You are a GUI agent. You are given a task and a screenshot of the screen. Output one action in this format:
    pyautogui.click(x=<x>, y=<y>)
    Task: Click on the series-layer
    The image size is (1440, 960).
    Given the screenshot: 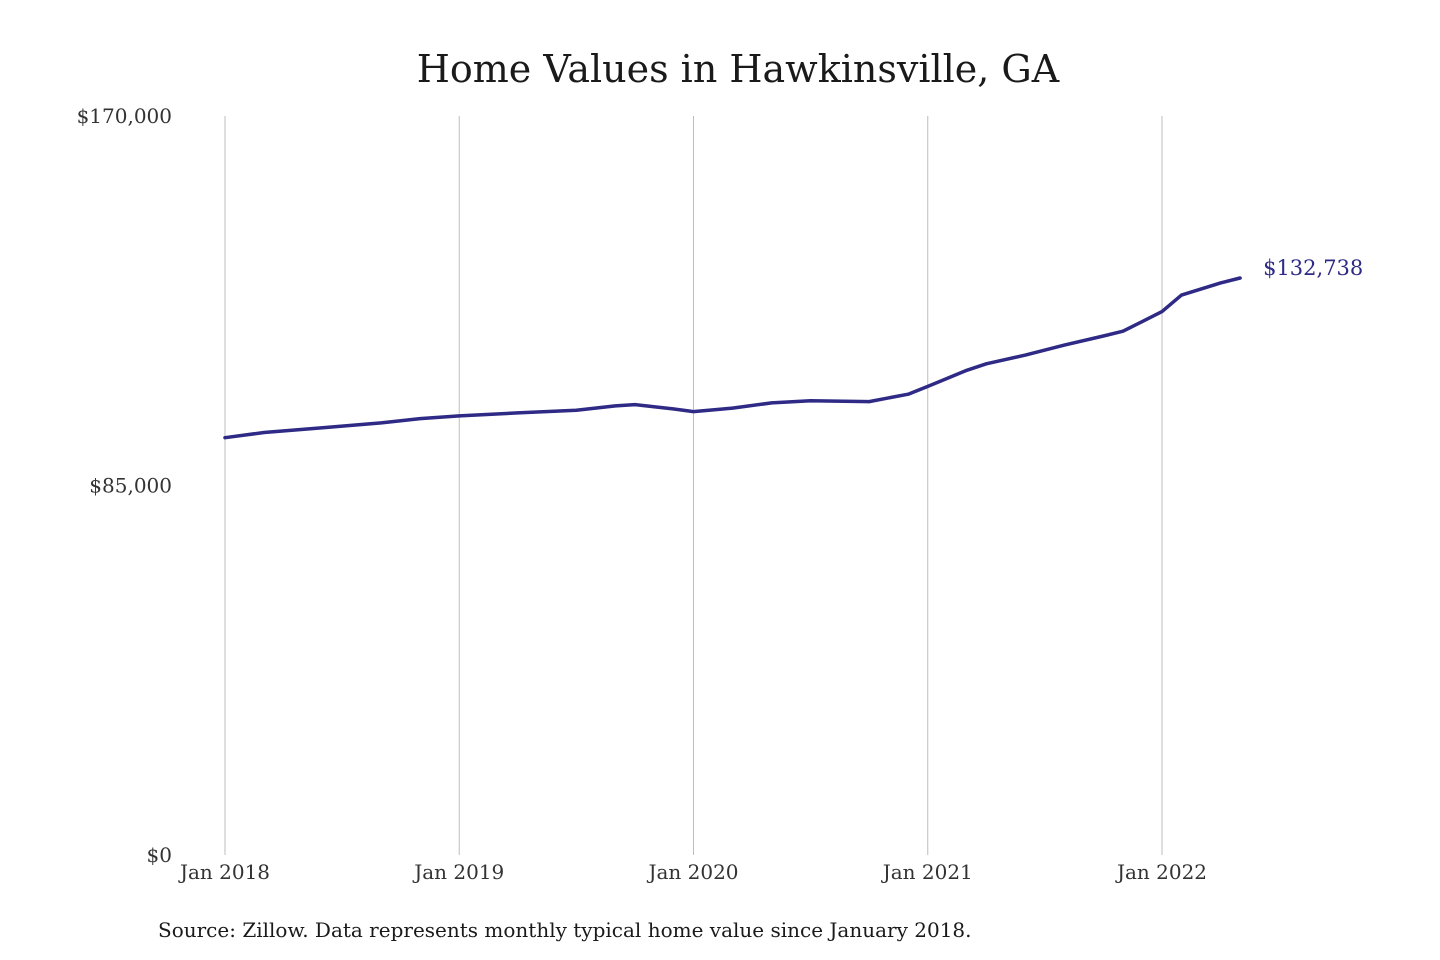 What is the action you would take?
    pyautogui.click(x=732, y=358)
    